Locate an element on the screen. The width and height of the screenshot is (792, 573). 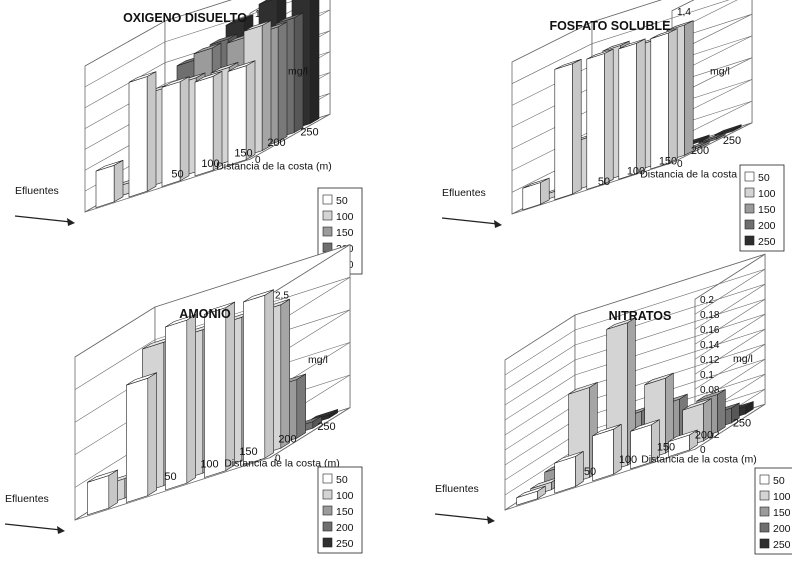
x-tick-label: 100 is located at coordinates (628, 460).